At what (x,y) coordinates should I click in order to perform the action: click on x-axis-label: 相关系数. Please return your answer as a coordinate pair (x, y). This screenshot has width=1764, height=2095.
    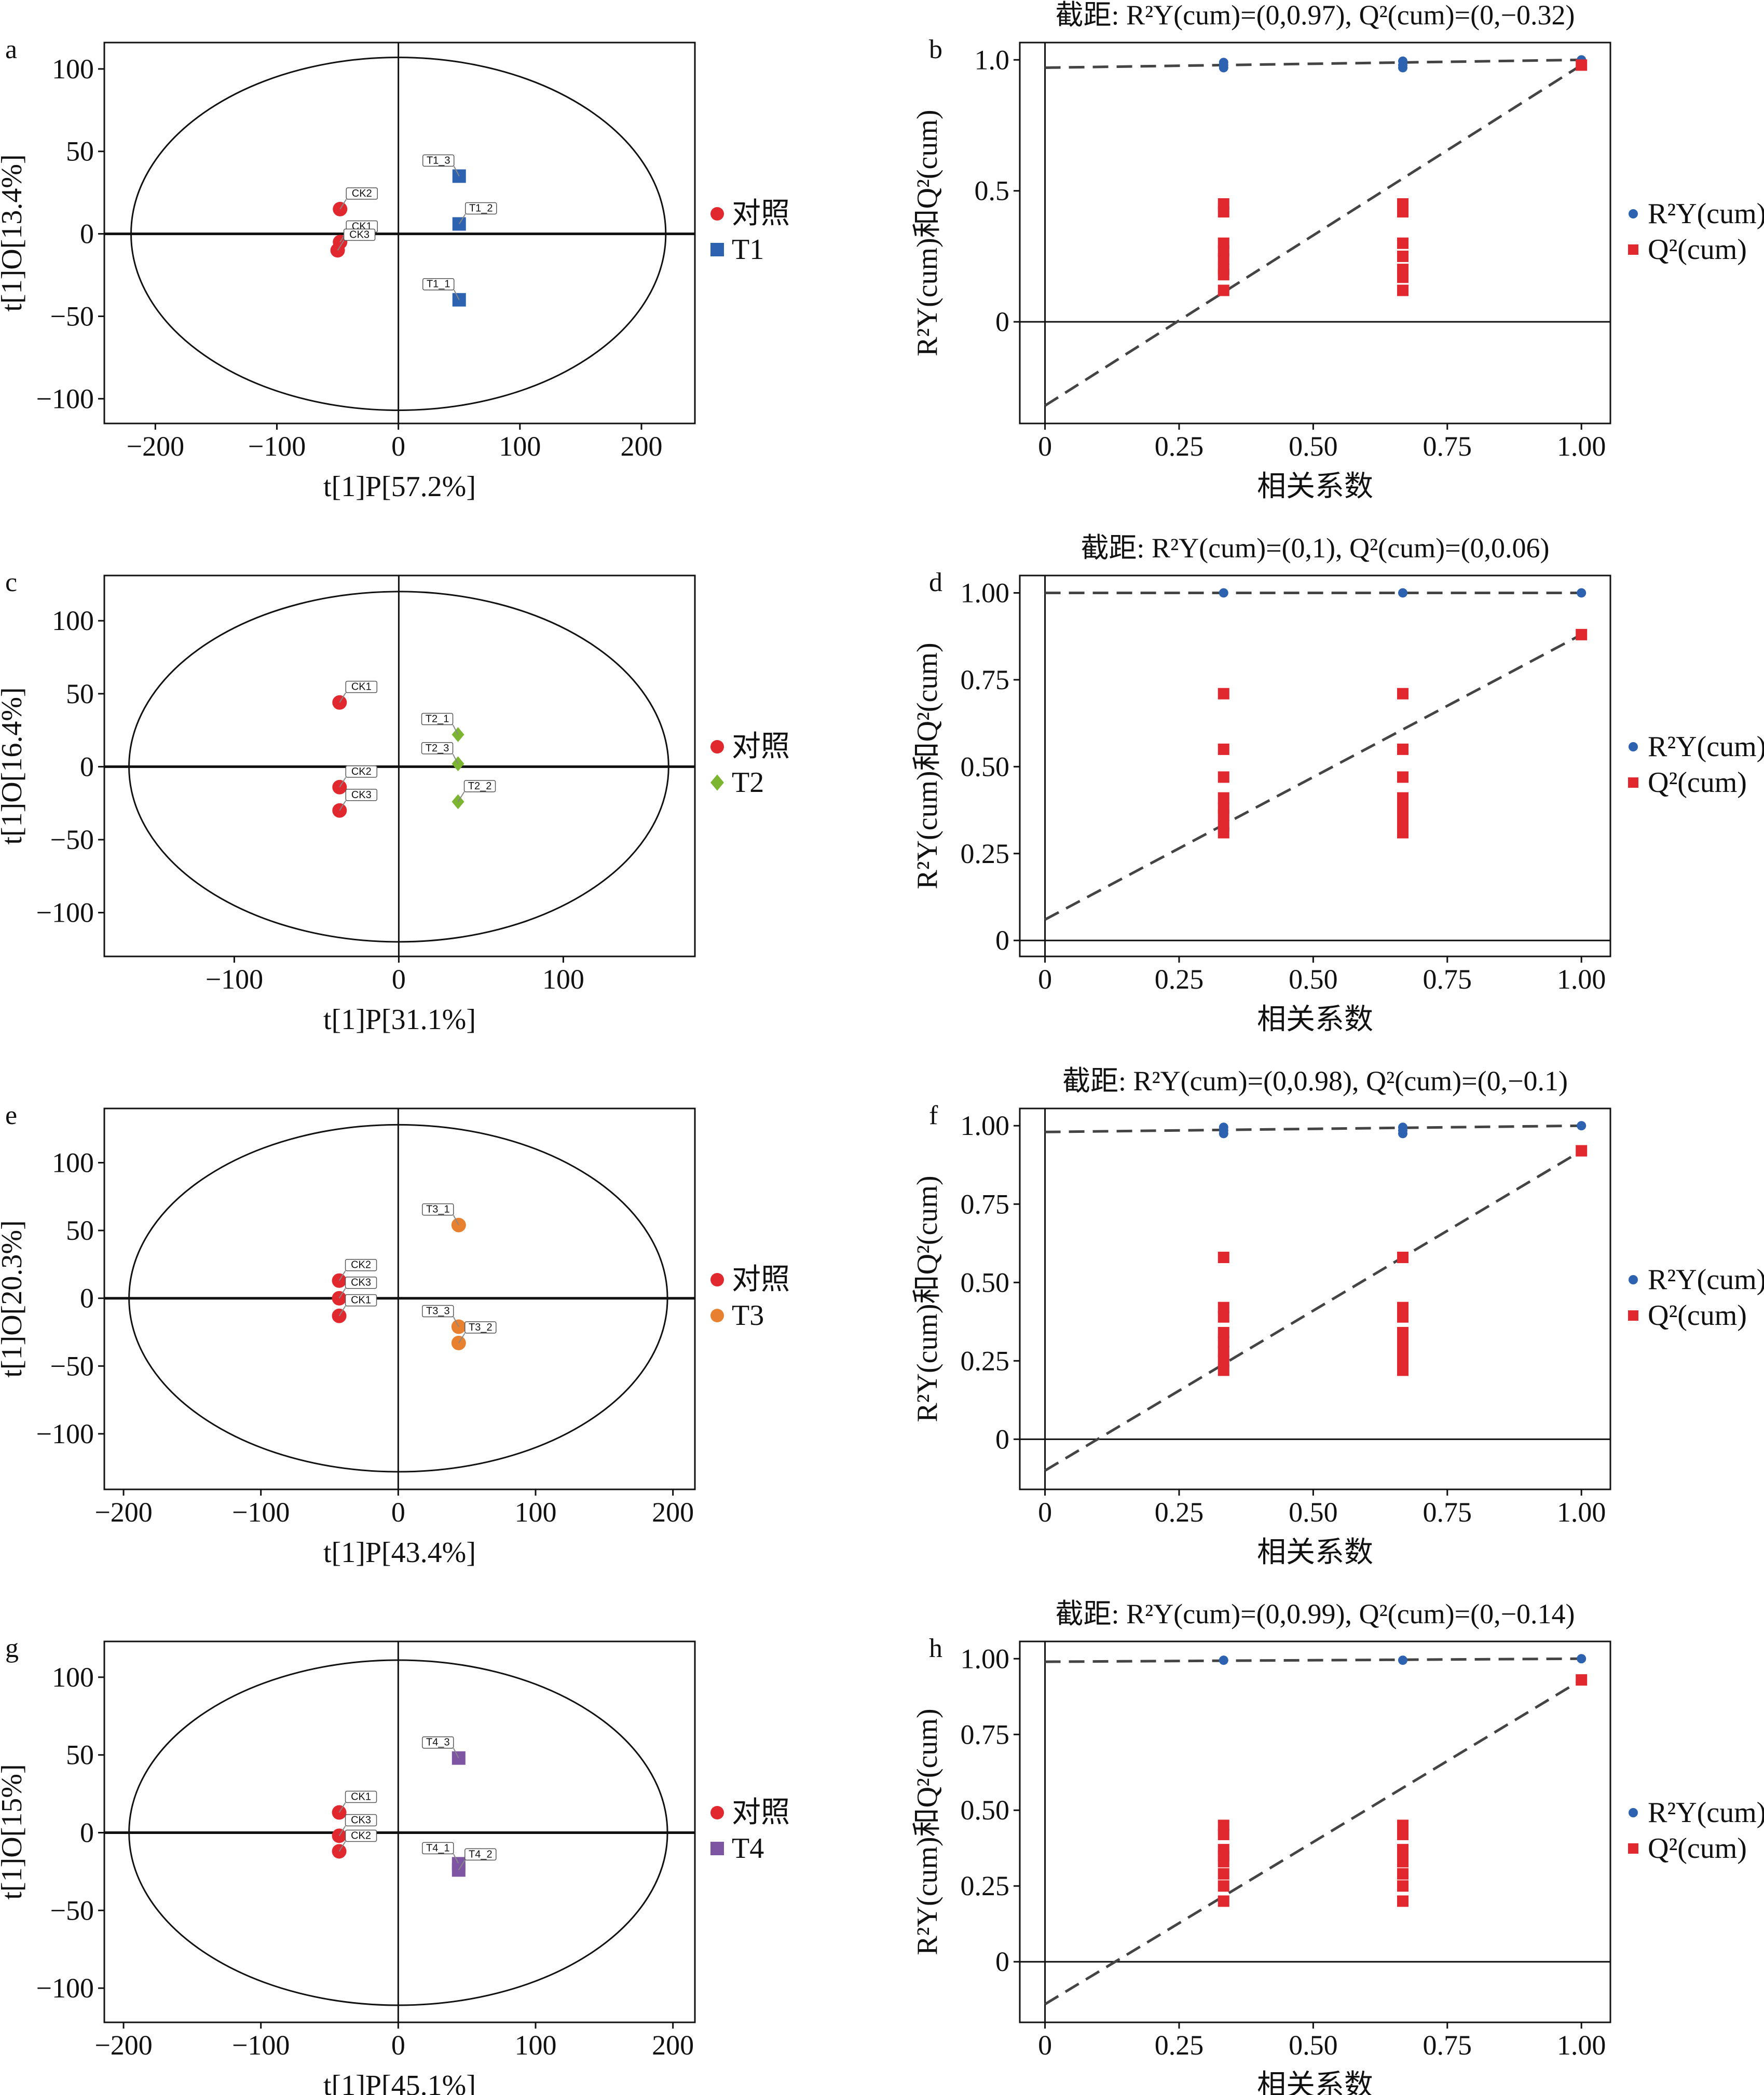
    Looking at the image, I should click on (1315, 1020).